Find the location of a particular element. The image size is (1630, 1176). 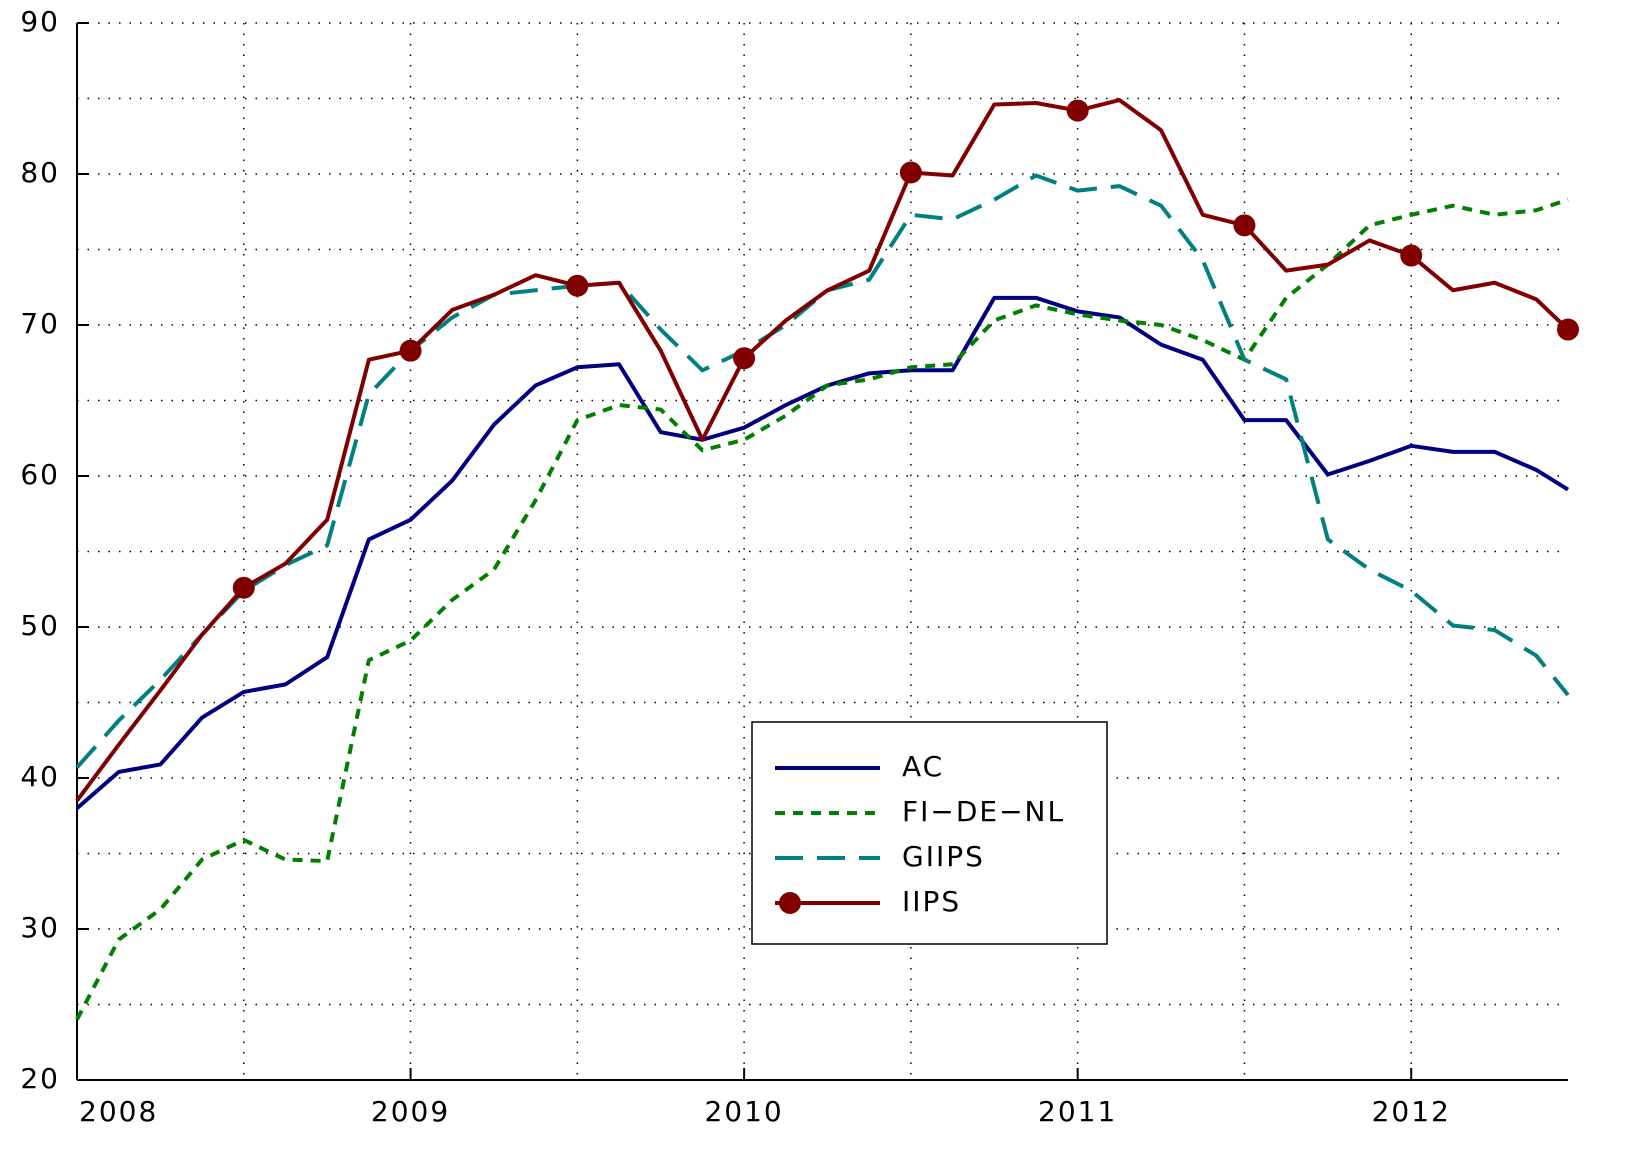

x-tick-label: 2009 is located at coordinates (410, 1111).